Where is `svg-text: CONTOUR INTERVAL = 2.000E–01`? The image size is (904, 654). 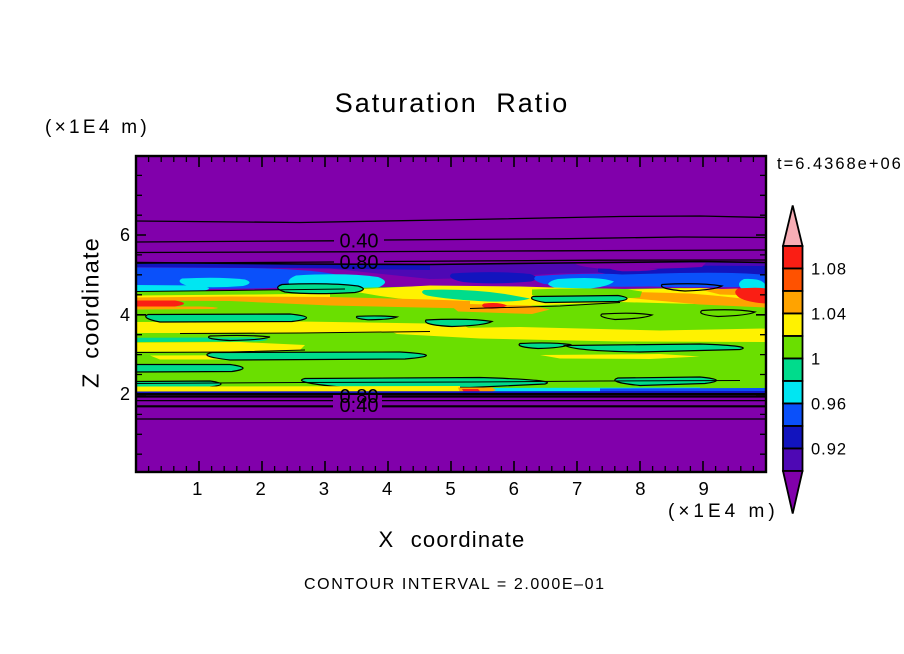 svg-text: CONTOUR INTERVAL = 2.000E–01 is located at coordinates (455, 584).